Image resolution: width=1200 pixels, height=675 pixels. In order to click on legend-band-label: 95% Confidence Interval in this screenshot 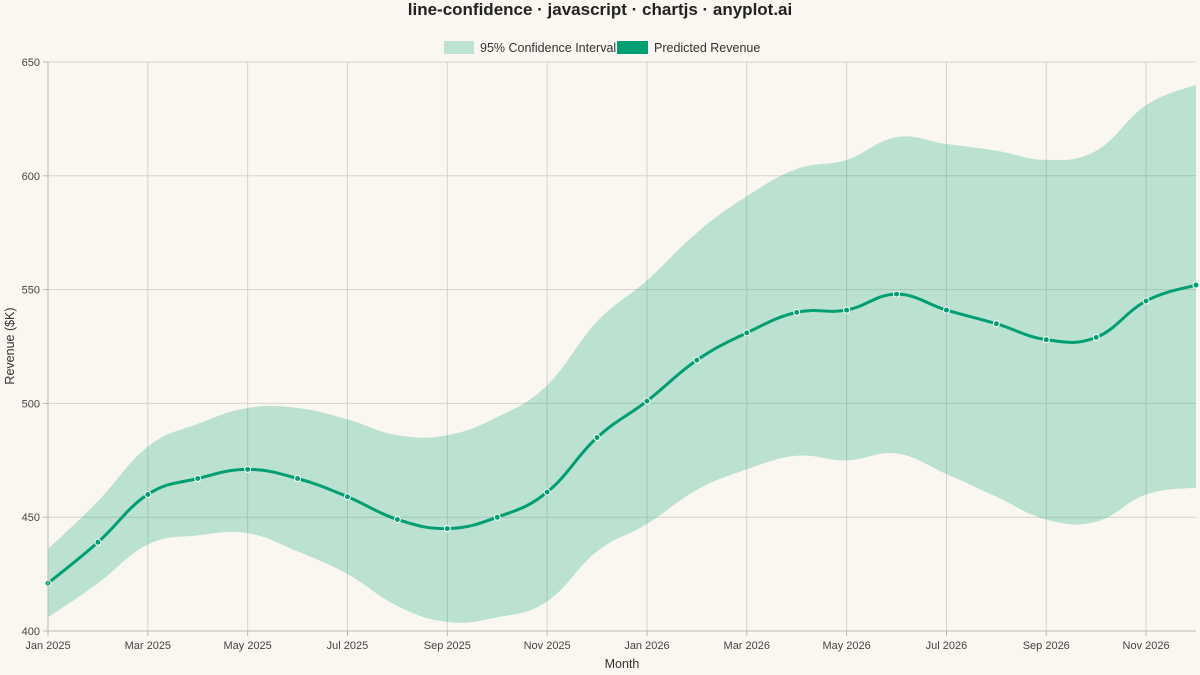, I will do `click(548, 48)`.